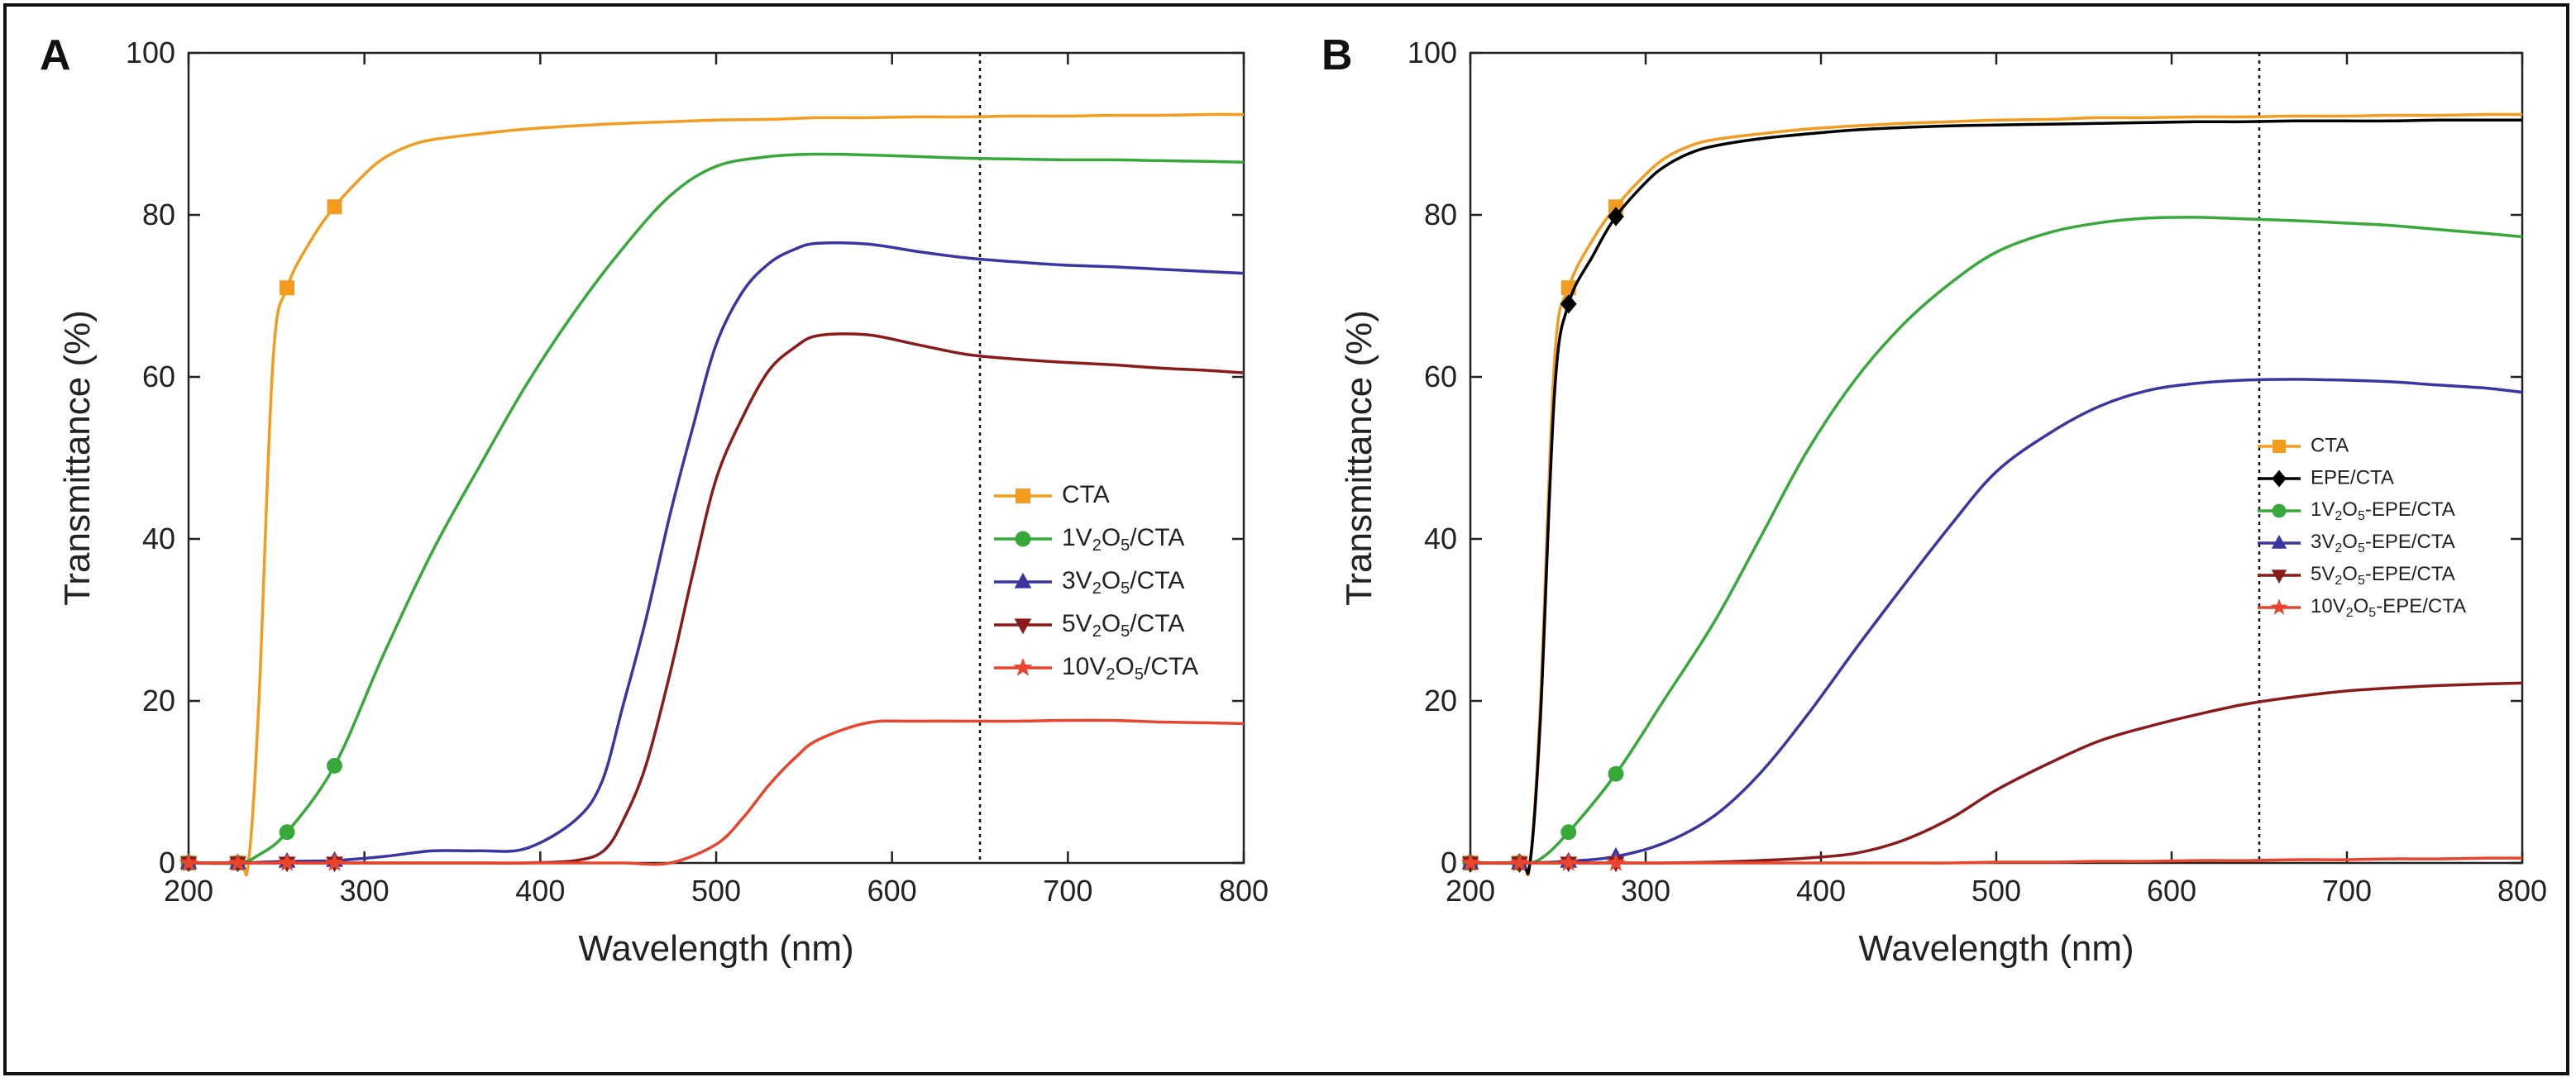 The height and width of the screenshot is (1082, 2576). What do you see at coordinates (2352, 477) in the screenshot?
I see `legend-label: EPE/CTA` at bounding box center [2352, 477].